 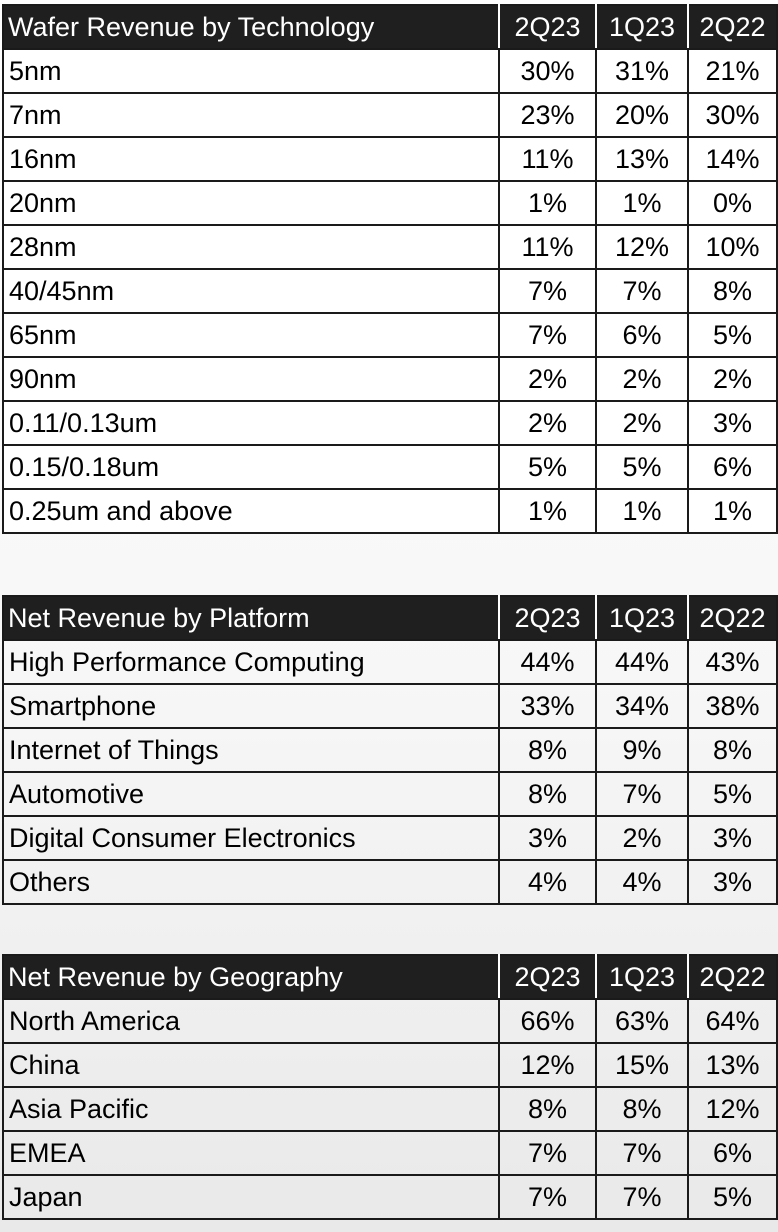 What do you see at coordinates (732, 706) in the screenshot?
I see `row-value: 38%` at bounding box center [732, 706].